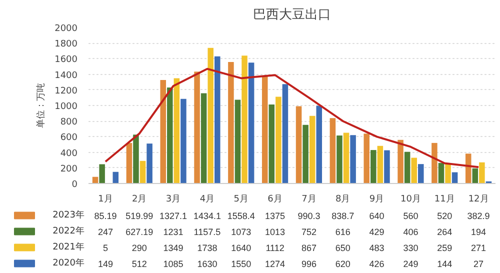 The height and width of the screenshot is (273, 500). I want to click on data-label: 382.9, so click(478, 216).